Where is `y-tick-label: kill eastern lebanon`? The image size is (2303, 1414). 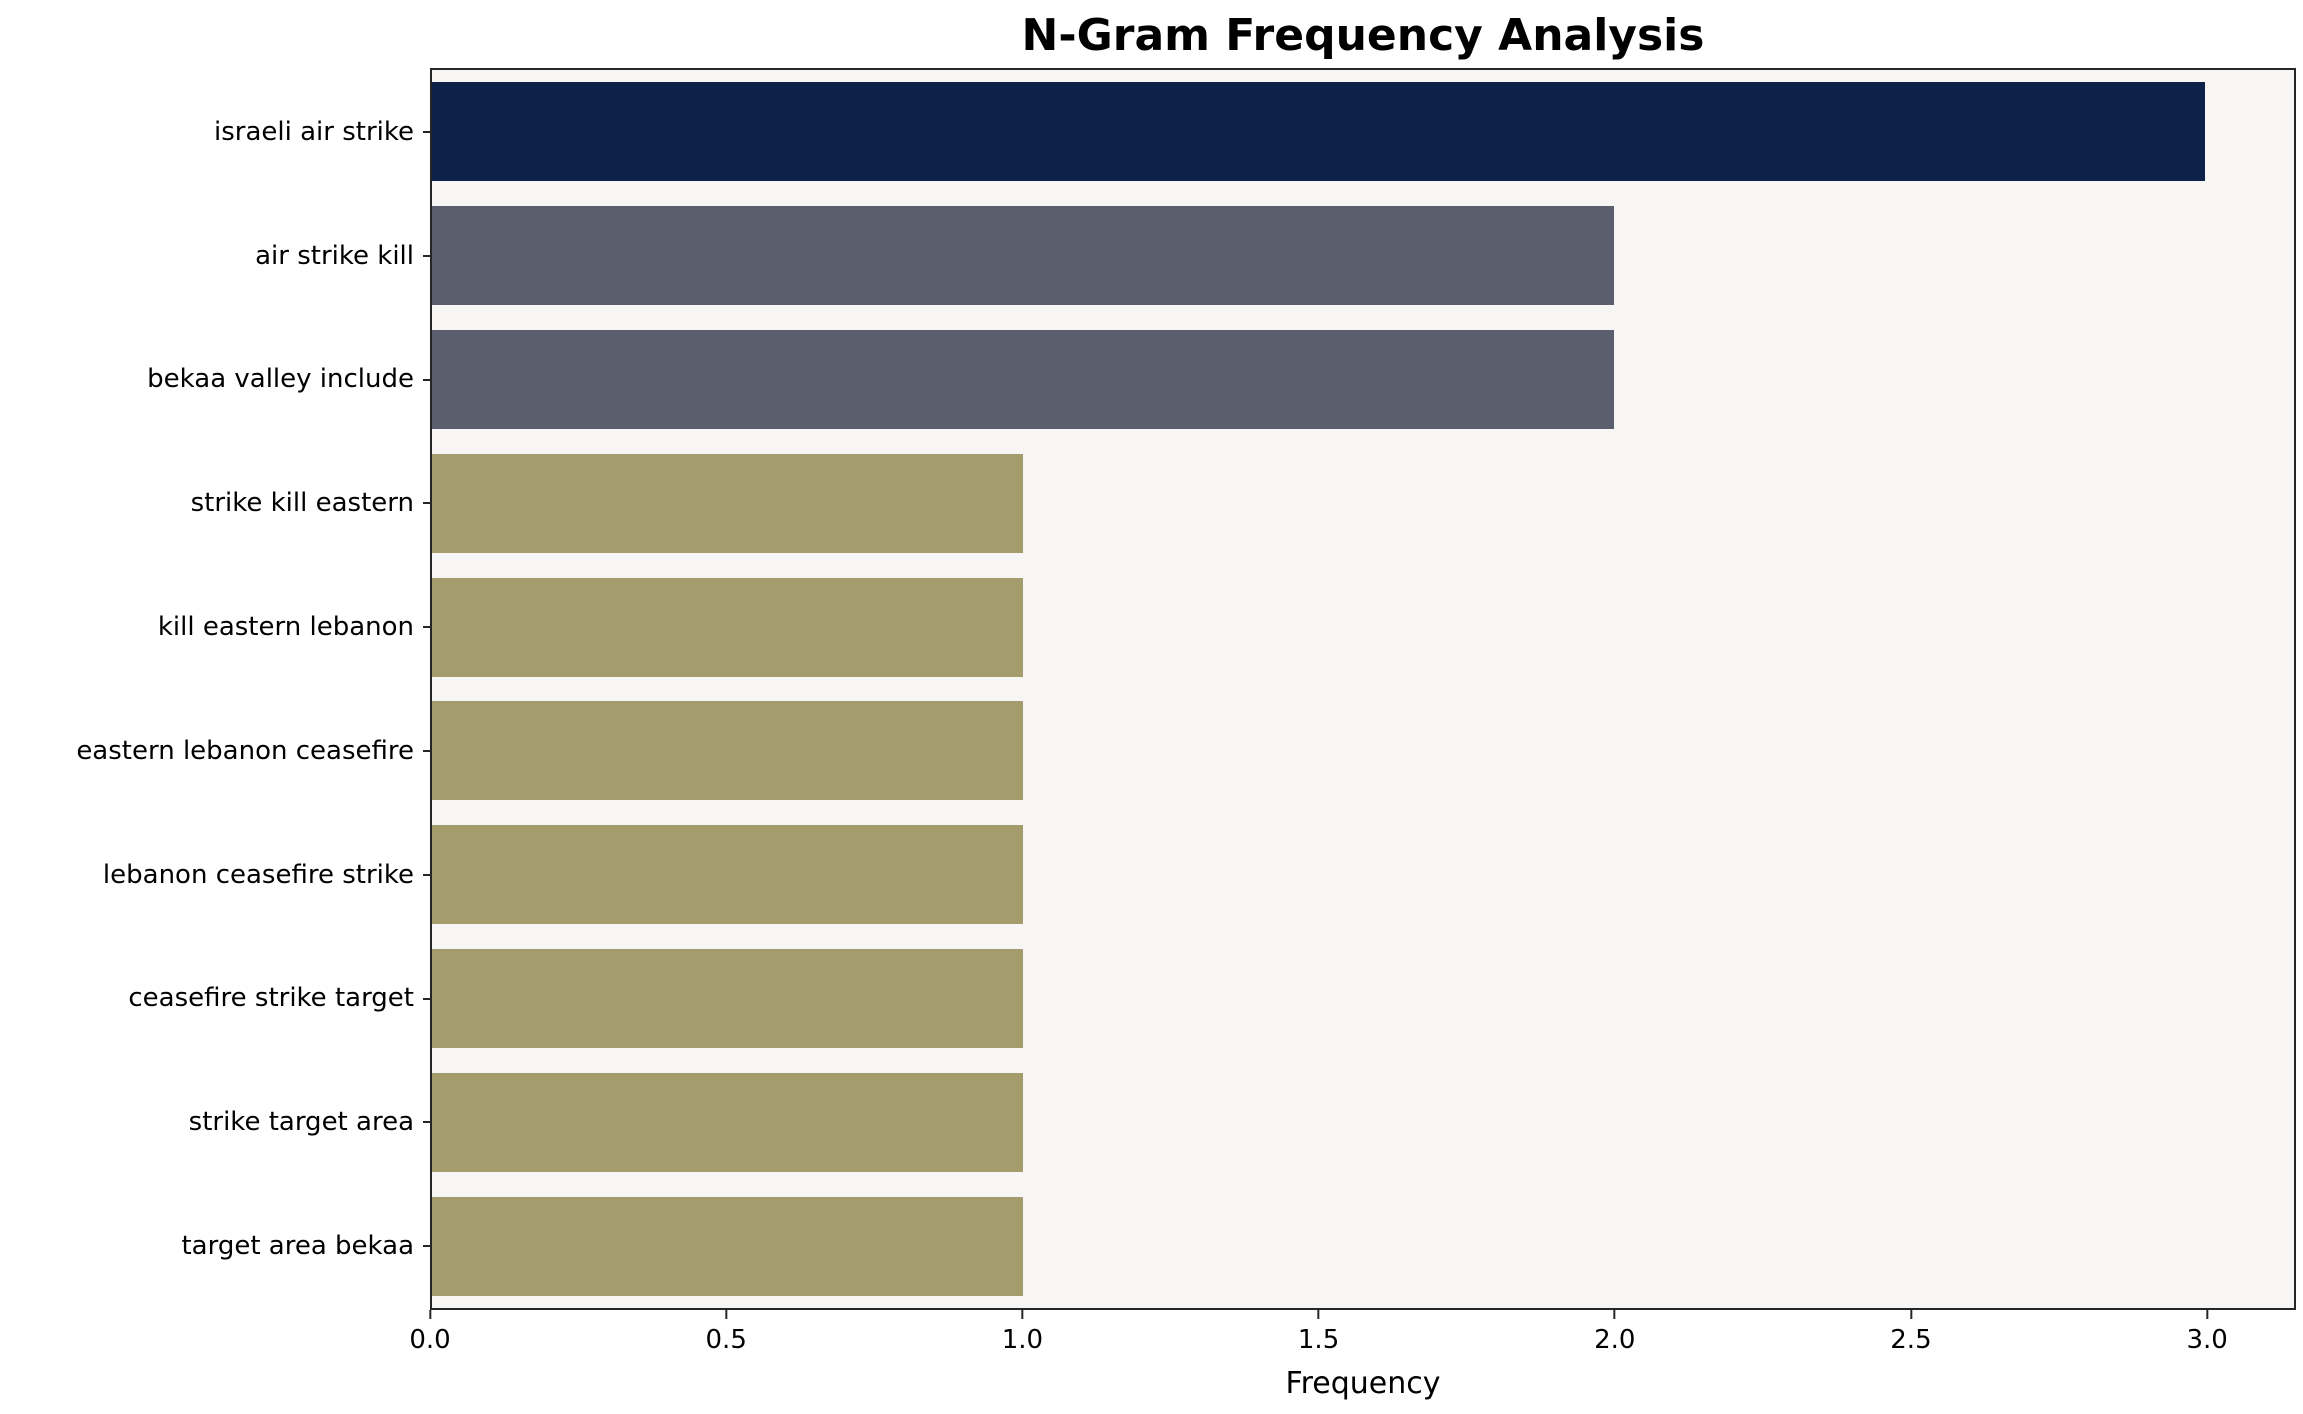 y-tick-label: kill eastern lebanon is located at coordinates (285, 627).